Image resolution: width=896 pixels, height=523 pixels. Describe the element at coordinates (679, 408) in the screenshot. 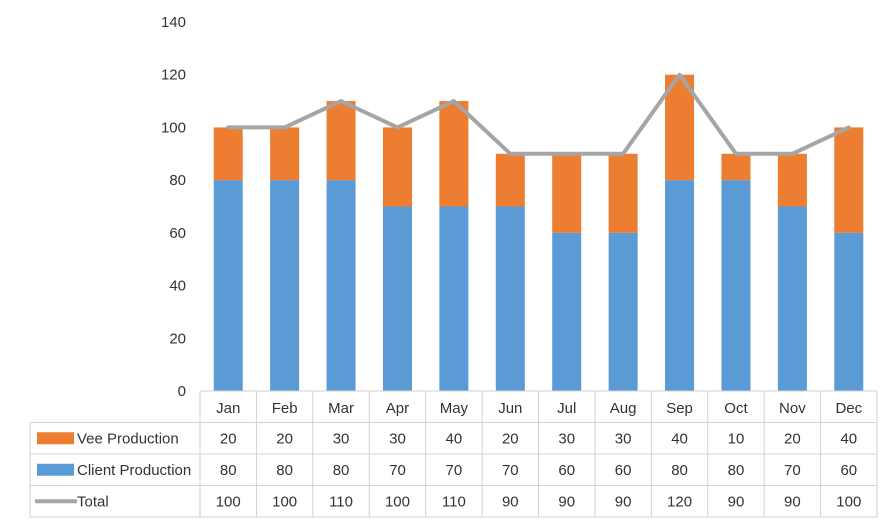

I see `x-tick-label: Sep` at that location.